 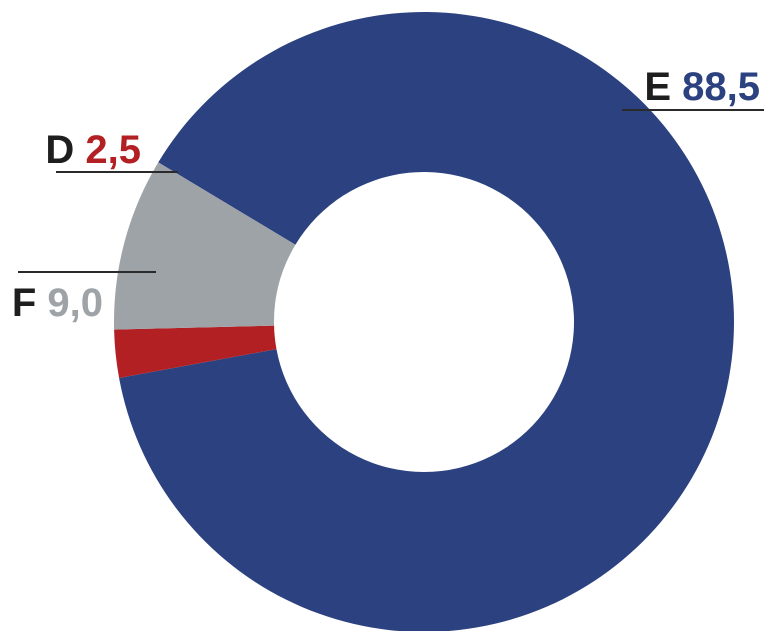 I want to click on slice-label-d: D 2,5, so click(x=93, y=150).